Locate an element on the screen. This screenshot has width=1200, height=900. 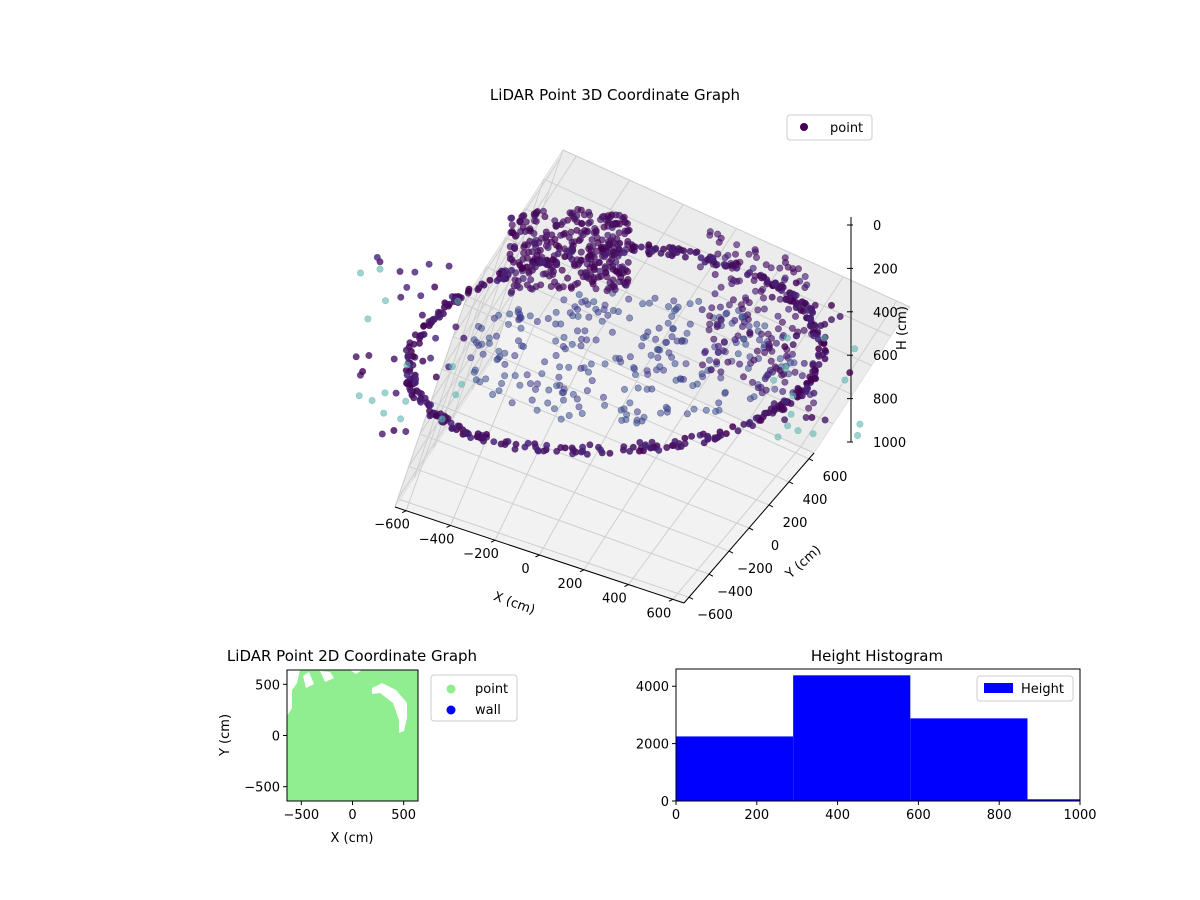
y-tick-label: 400 is located at coordinates (815, 500).